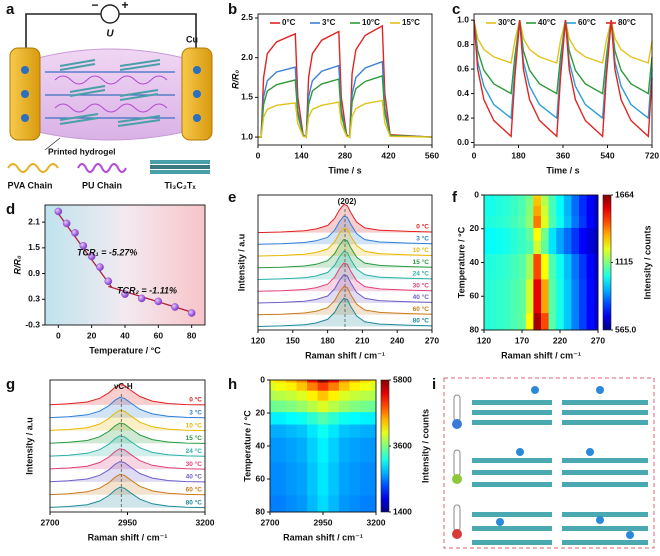 The image size is (660, 556). Describe the element at coordinates (626, 329) in the screenshot. I see `colorbar-tick-label: 565.0` at that location.